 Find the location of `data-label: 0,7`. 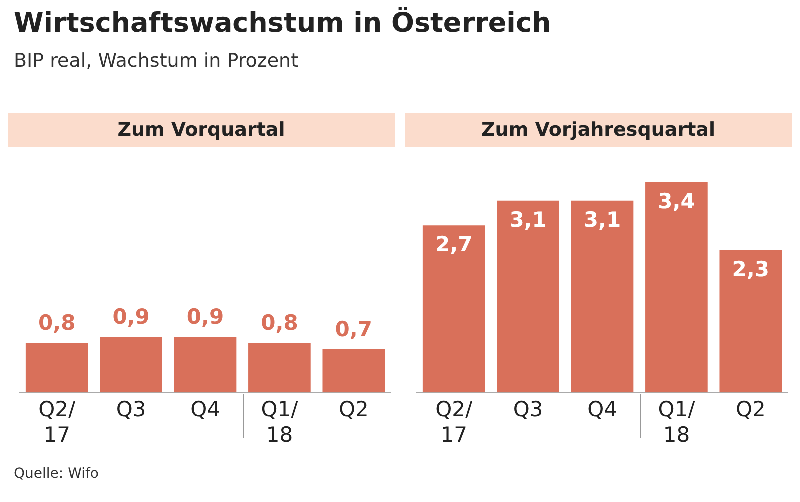

data-label: 0,7 is located at coordinates (353, 329).